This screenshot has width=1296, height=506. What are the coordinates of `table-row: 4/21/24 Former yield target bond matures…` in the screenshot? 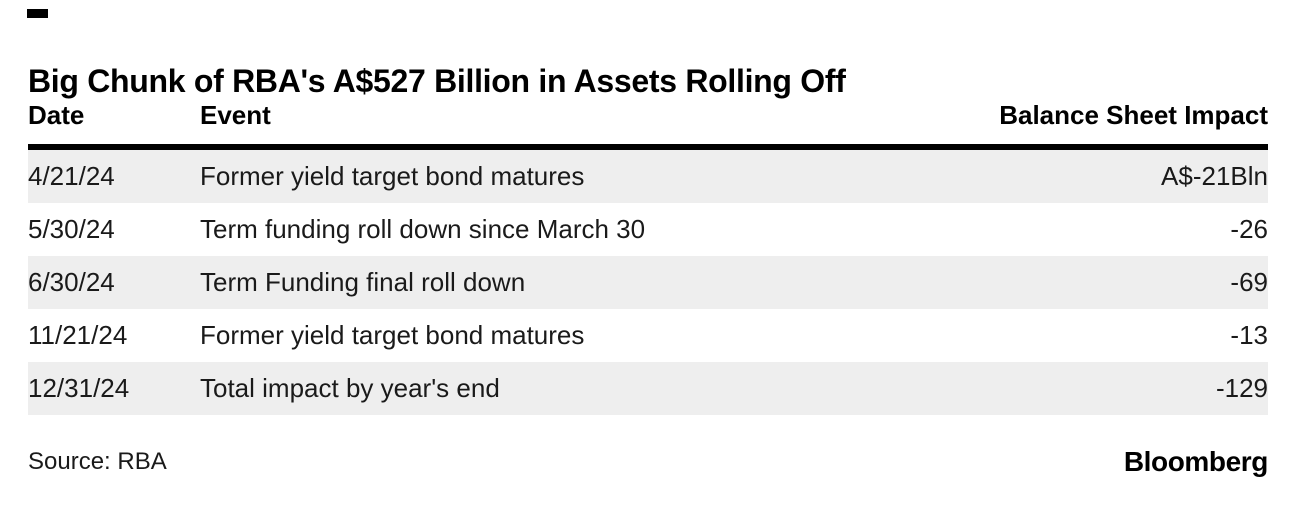 It's located at (648, 176).